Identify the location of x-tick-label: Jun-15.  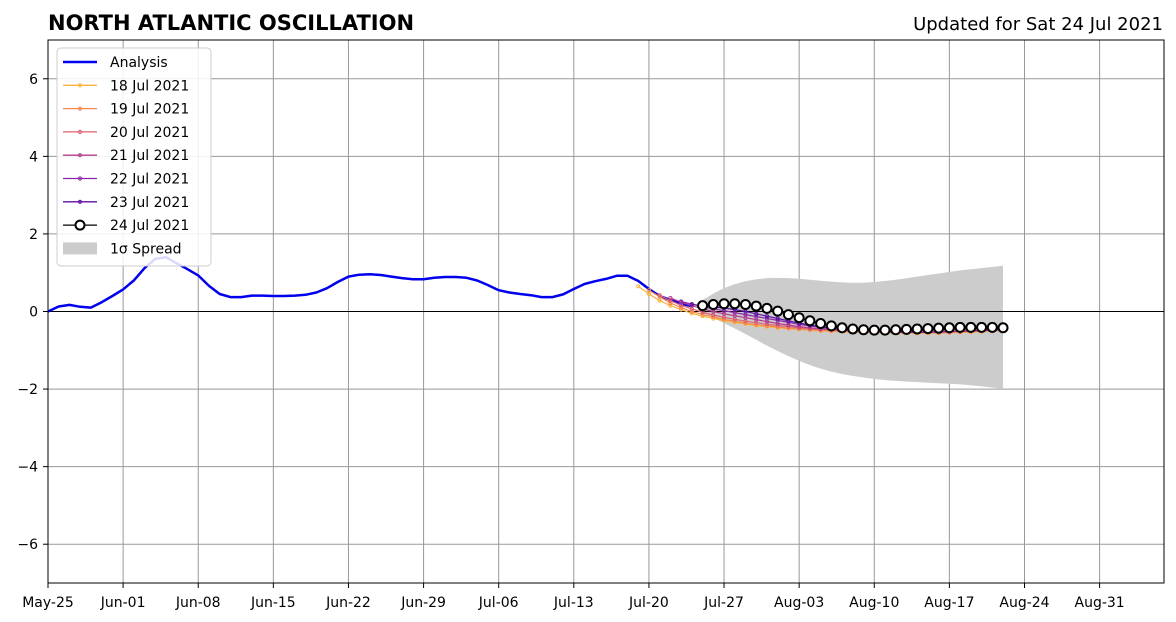
(273, 603).